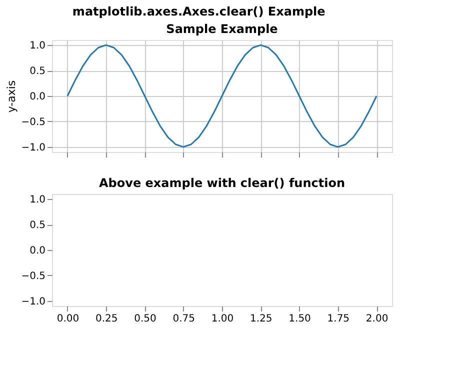 The image size is (474, 373). What do you see at coordinates (222, 319) in the screenshot?
I see `x-tick-label: 1.00` at bounding box center [222, 319].